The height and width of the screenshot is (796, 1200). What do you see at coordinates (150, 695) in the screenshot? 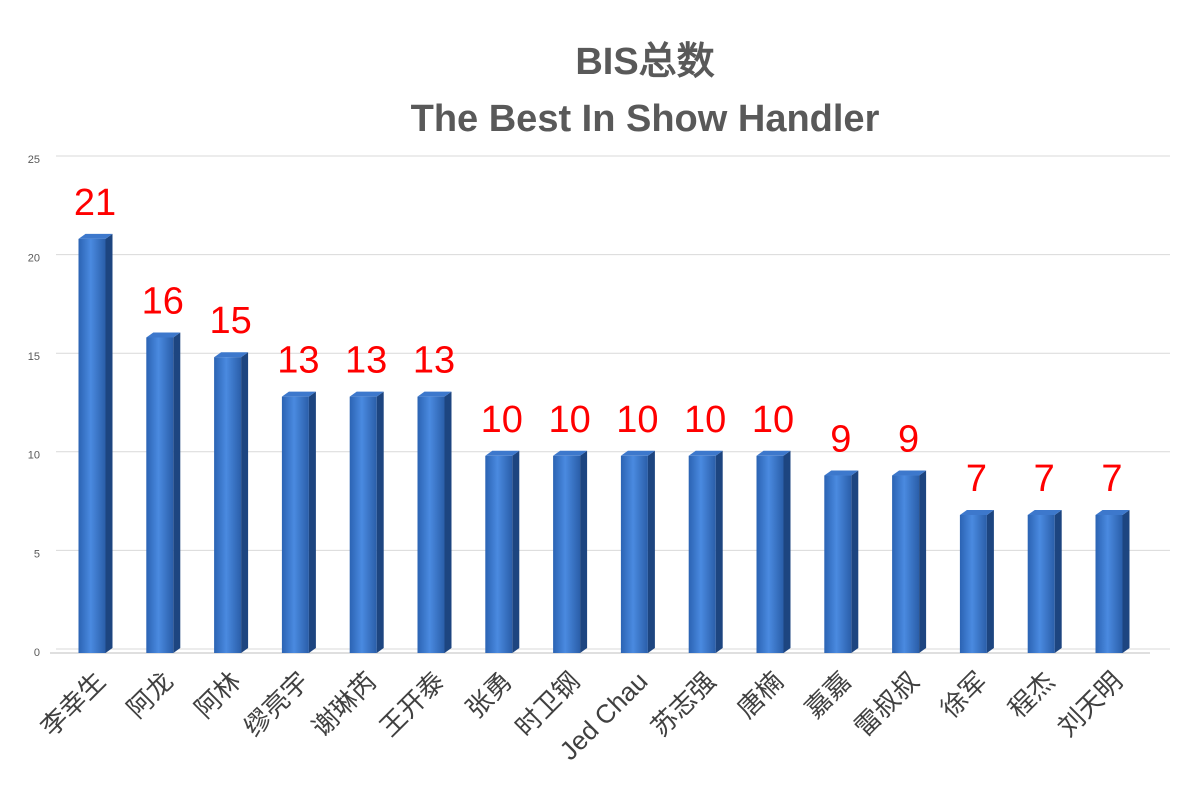
I see `x-tick-label: 阿龙` at bounding box center [150, 695].